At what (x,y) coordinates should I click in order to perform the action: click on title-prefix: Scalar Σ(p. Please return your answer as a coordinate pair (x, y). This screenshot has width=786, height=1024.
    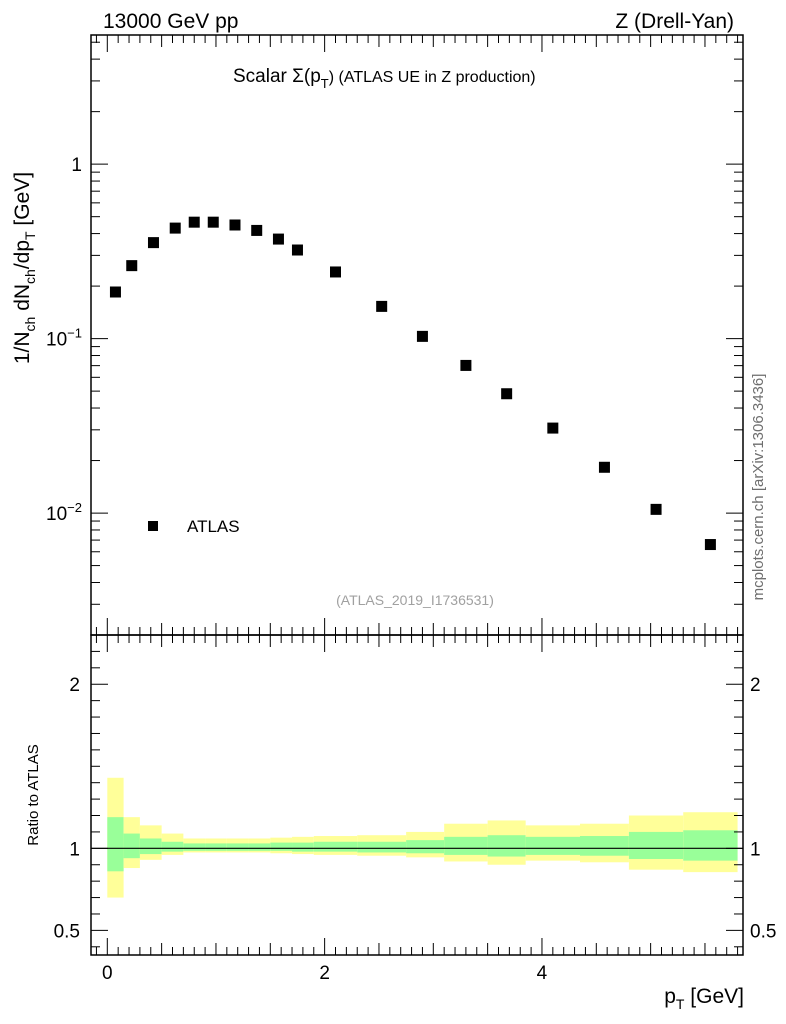
    Looking at the image, I should click on (277, 76).